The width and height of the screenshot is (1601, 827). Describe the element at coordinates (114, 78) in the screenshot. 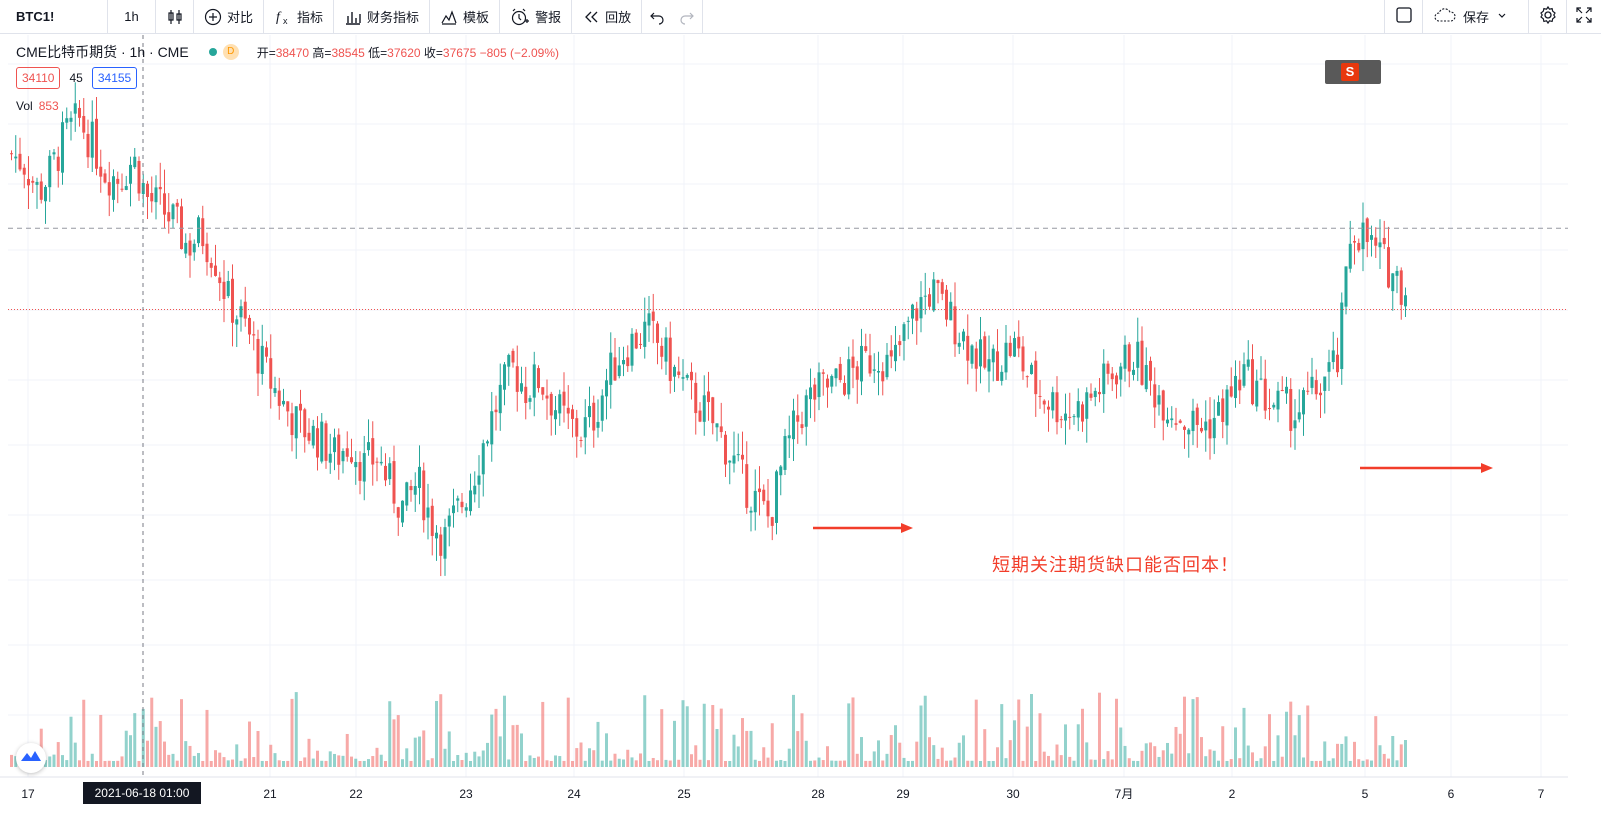

I see `buy-button: 34155` at that location.